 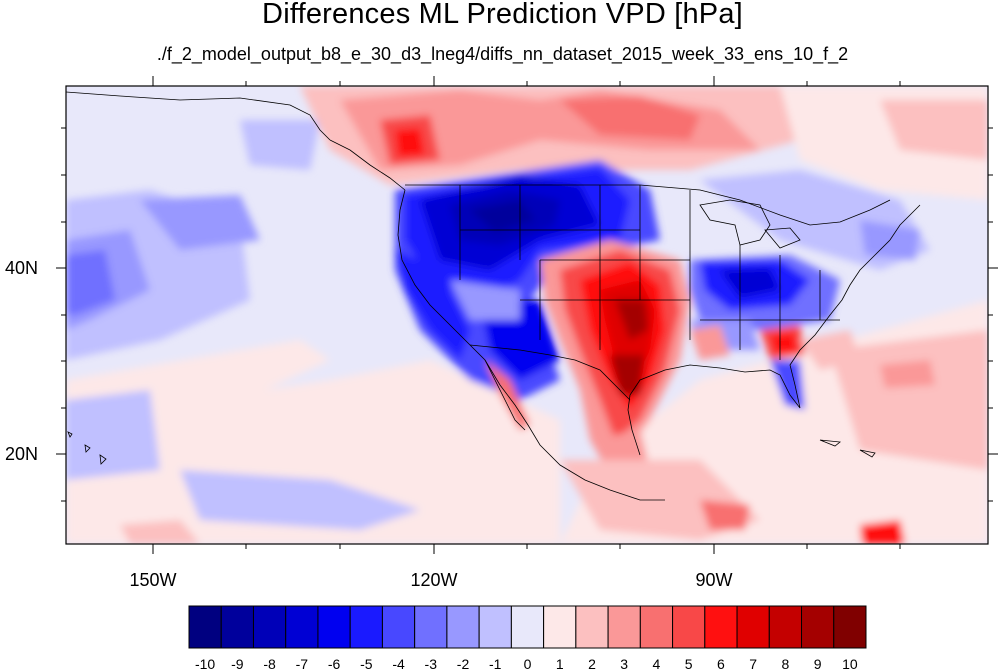 I want to click on lat-label-40n: 40N, so click(x=21, y=268).